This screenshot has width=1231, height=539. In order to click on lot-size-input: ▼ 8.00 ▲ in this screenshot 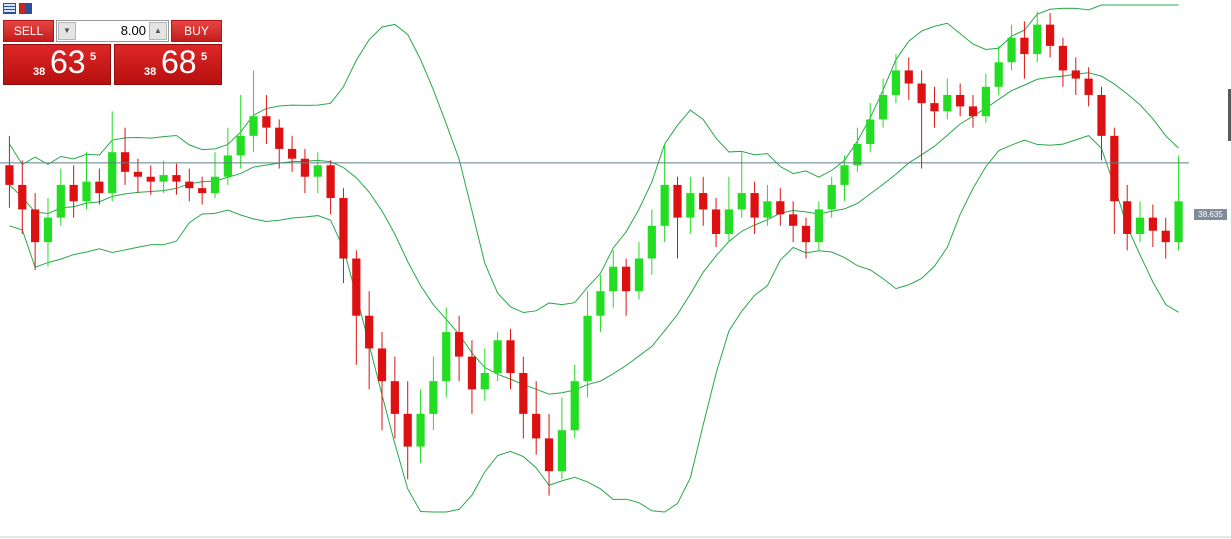, I will do `click(112, 31)`.